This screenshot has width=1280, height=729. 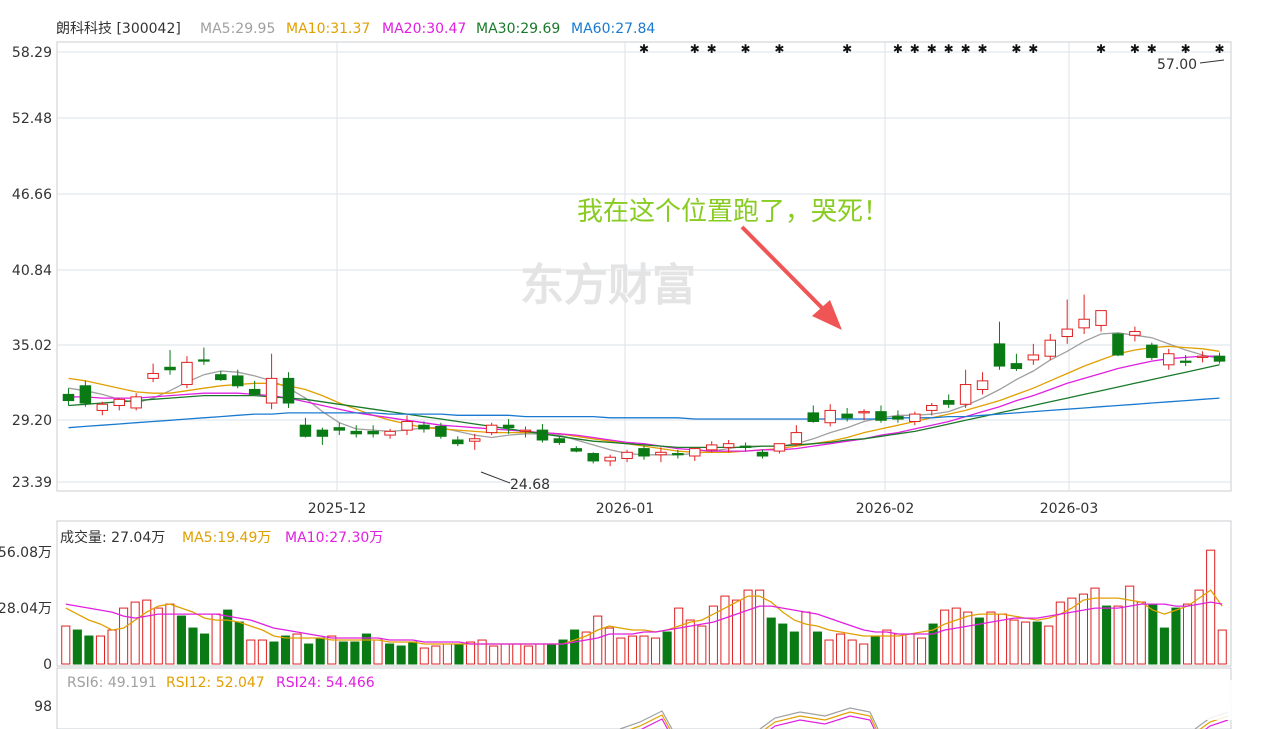 What do you see at coordinates (791, 277) in the screenshot?
I see `annotation-arrow` at bounding box center [791, 277].